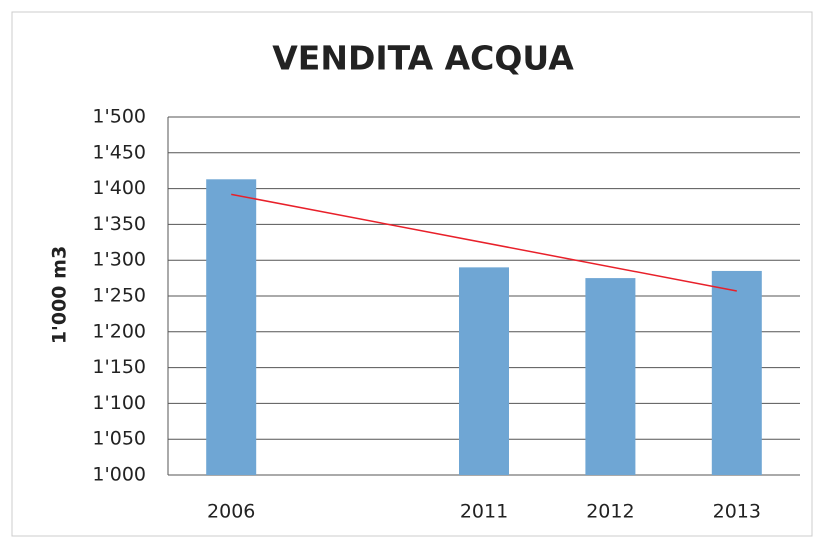 The image size is (817, 538). I want to click on chart-title: VENDITA ACQUA, so click(423, 58).